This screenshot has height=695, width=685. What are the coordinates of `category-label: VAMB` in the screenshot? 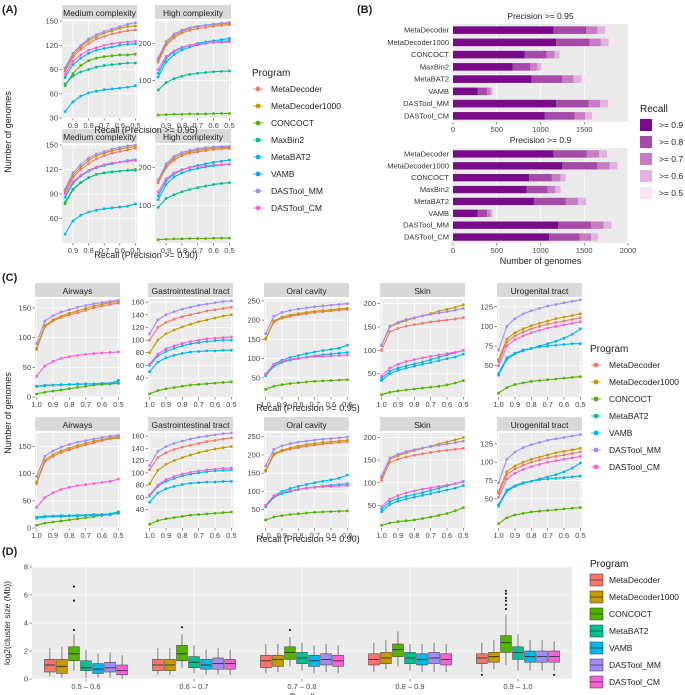 It's located at (438, 213).